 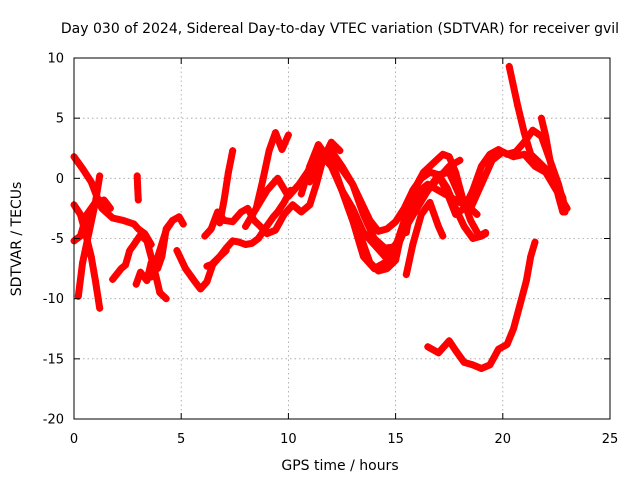 I want to click on y-tick-label: 5, so click(x=60, y=119).